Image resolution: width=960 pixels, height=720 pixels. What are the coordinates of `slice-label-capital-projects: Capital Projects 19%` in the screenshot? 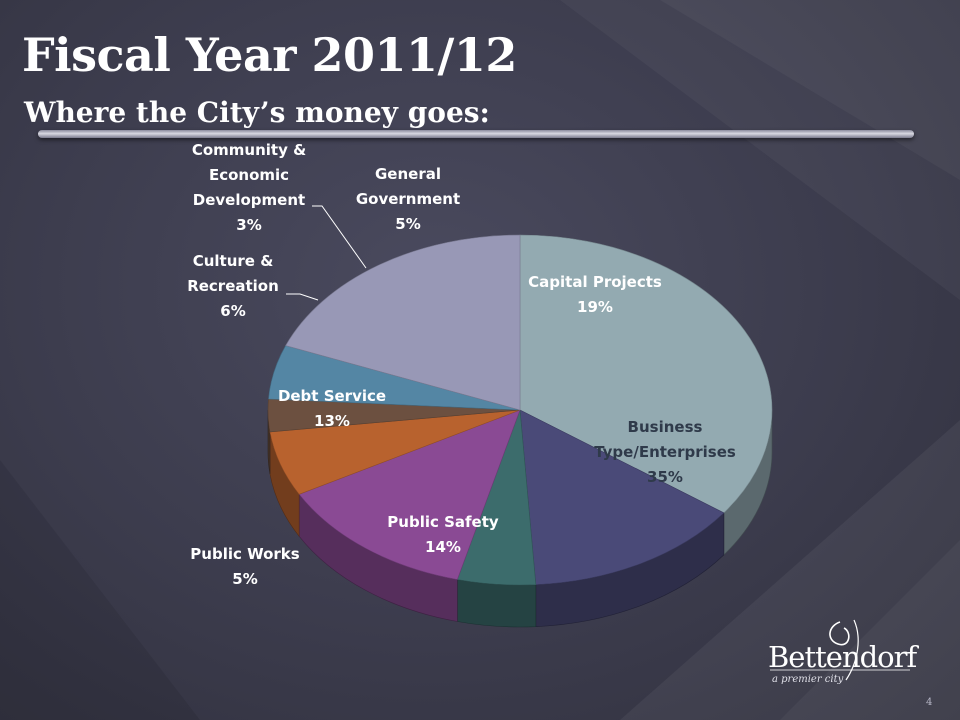 It's located at (595, 294).